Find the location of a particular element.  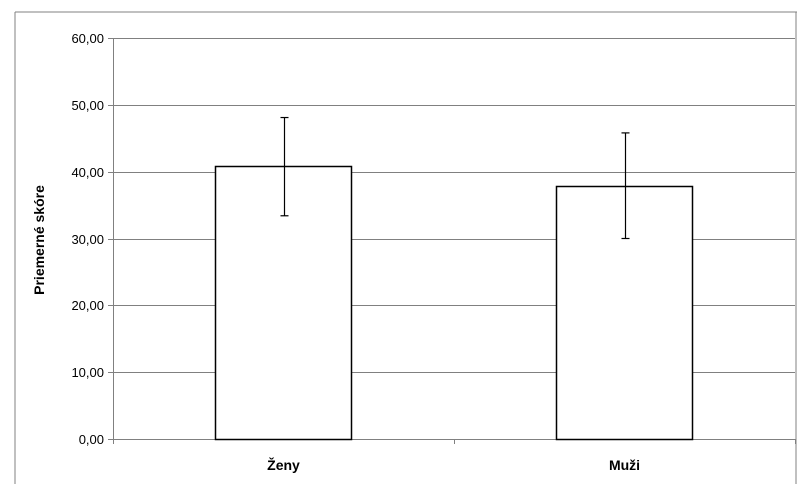

y-tick-label: 50,00 is located at coordinates (87, 105).